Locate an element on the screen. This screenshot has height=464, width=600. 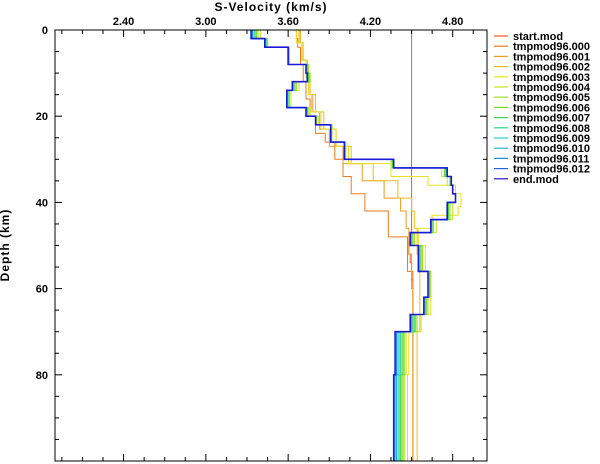
legend-label: tmpmod96.011 is located at coordinates (551, 159).